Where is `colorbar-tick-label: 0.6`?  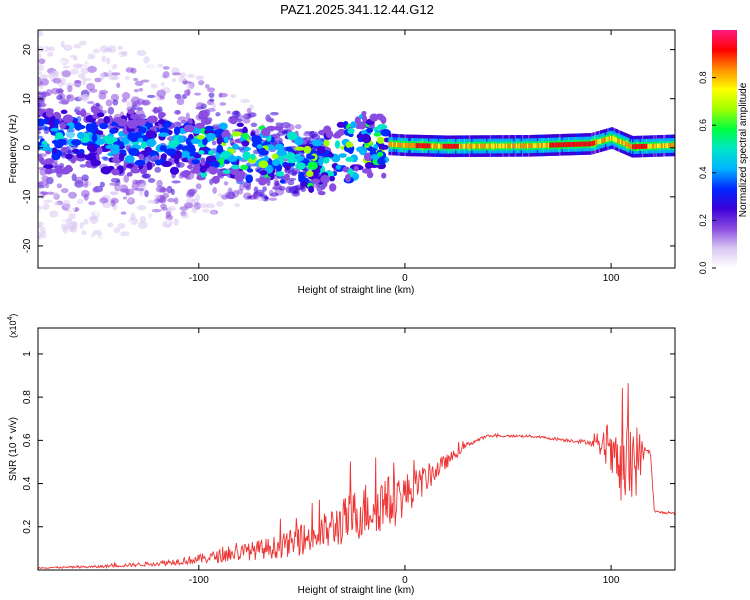 colorbar-tick-label: 0.6 is located at coordinates (703, 125).